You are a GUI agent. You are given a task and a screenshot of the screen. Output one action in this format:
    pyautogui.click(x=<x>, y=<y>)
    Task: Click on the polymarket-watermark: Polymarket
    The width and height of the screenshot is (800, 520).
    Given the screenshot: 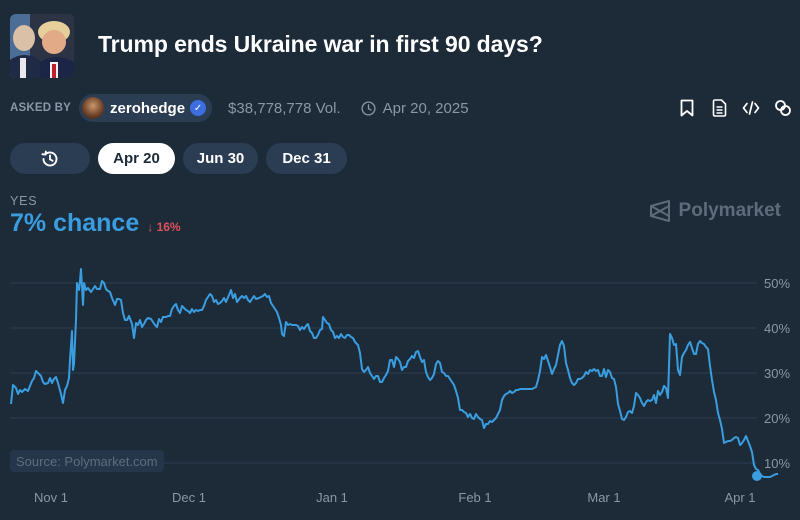 What is the action you would take?
    pyautogui.click(x=715, y=211)
    